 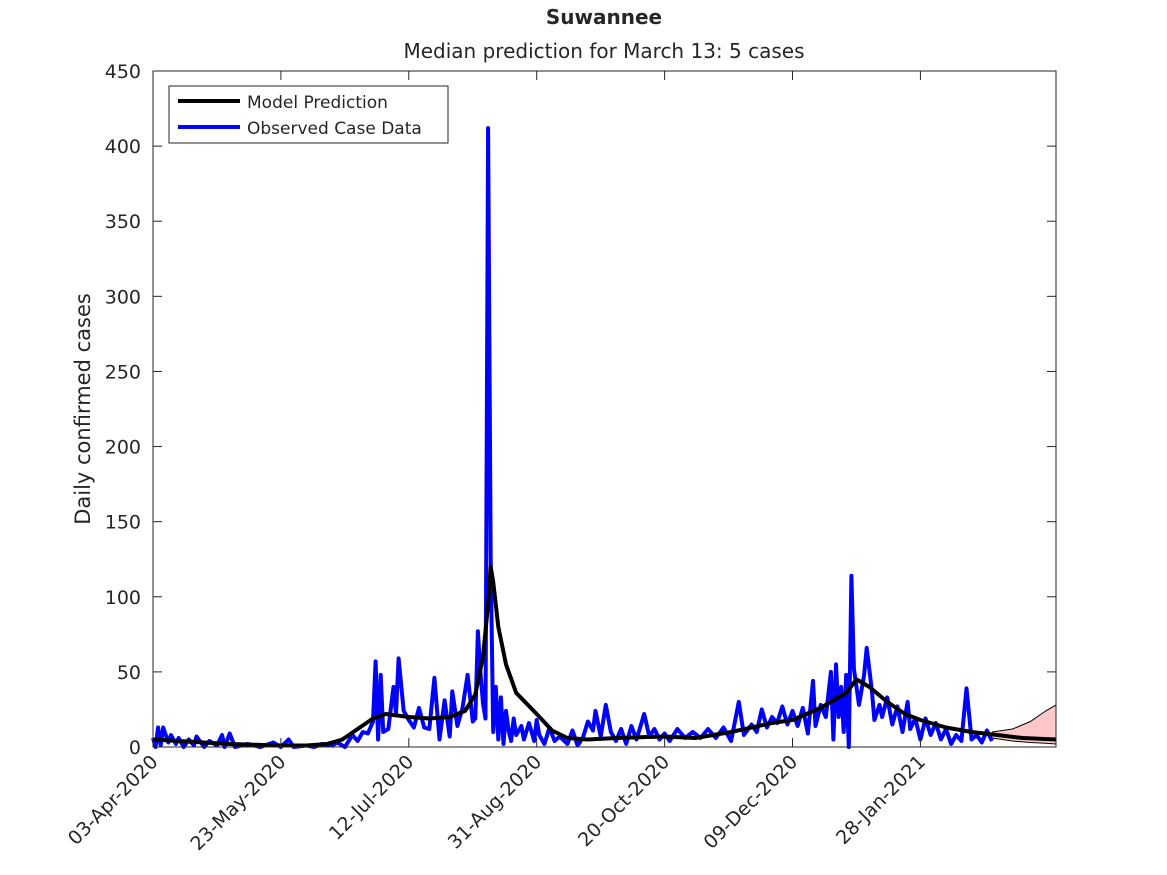 I want to click on chart-subtitle: Median prediction for March 13: 5 cases, so click(x=603, y=51).